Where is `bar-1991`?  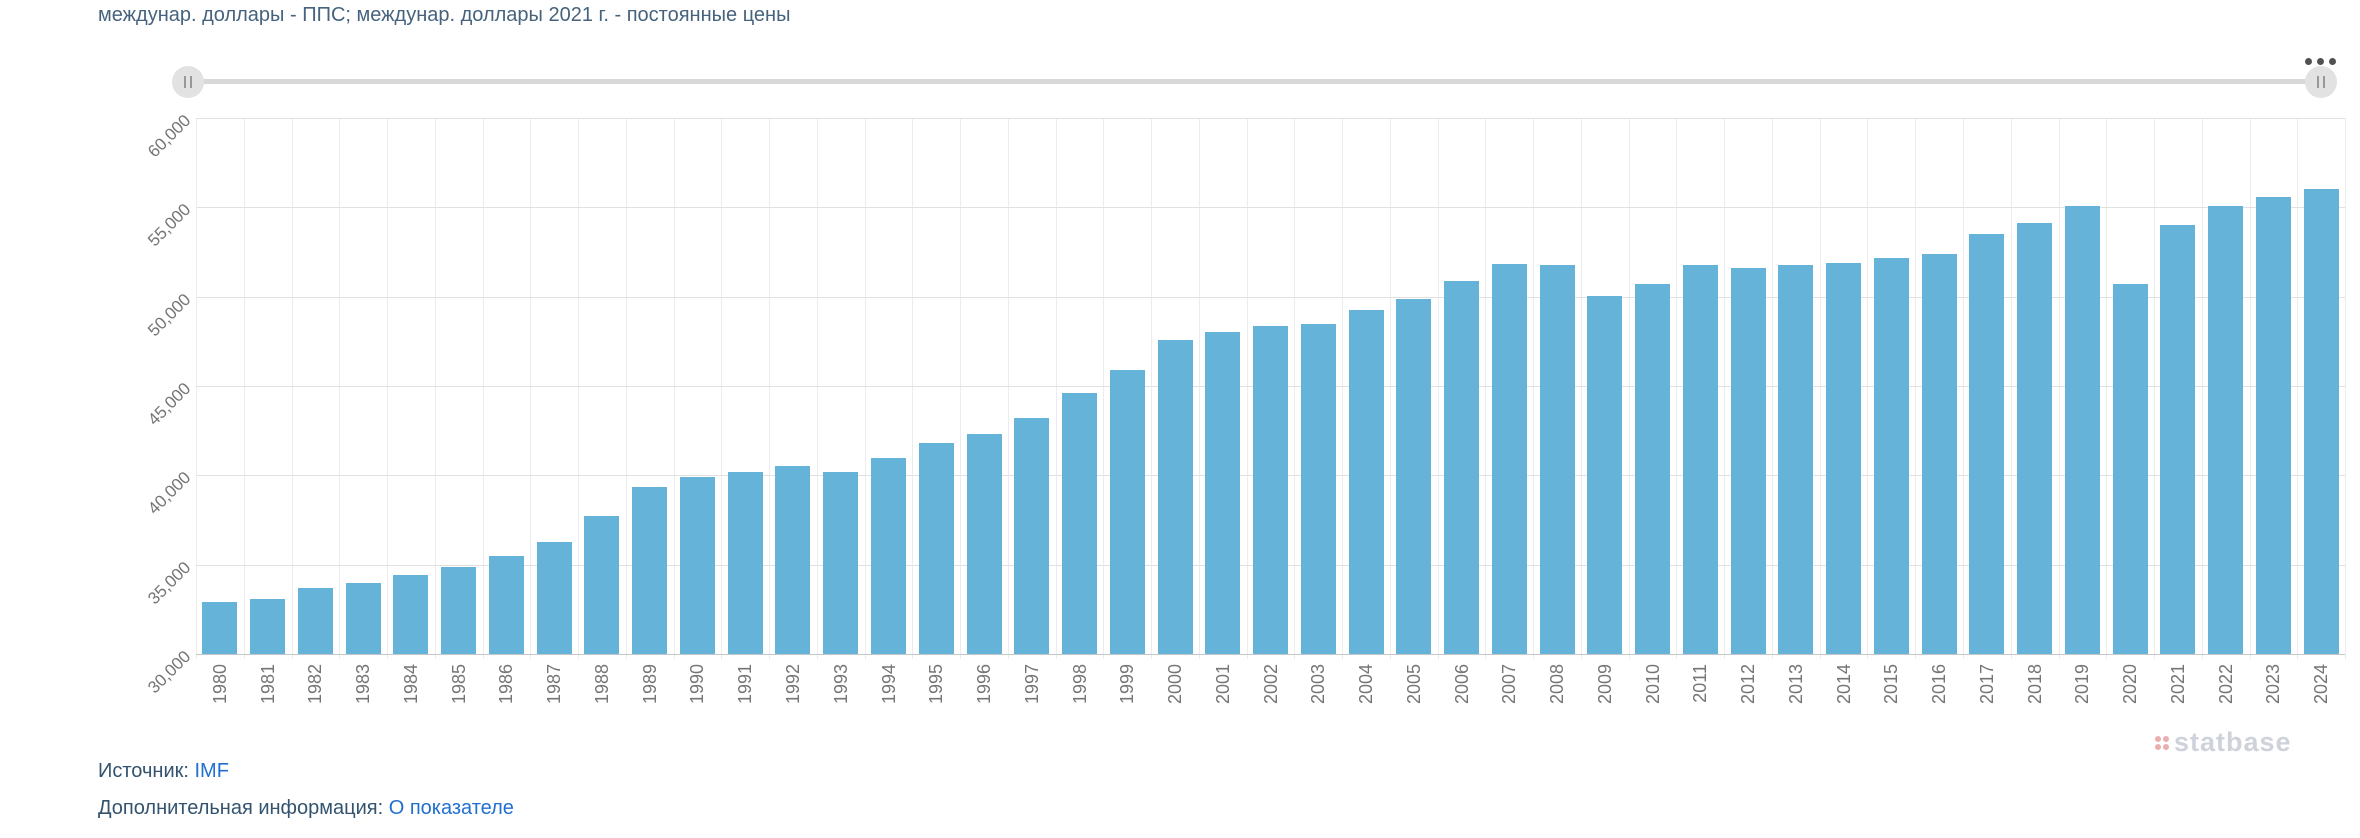
bar-1991 is located at coordinates (745, 562).